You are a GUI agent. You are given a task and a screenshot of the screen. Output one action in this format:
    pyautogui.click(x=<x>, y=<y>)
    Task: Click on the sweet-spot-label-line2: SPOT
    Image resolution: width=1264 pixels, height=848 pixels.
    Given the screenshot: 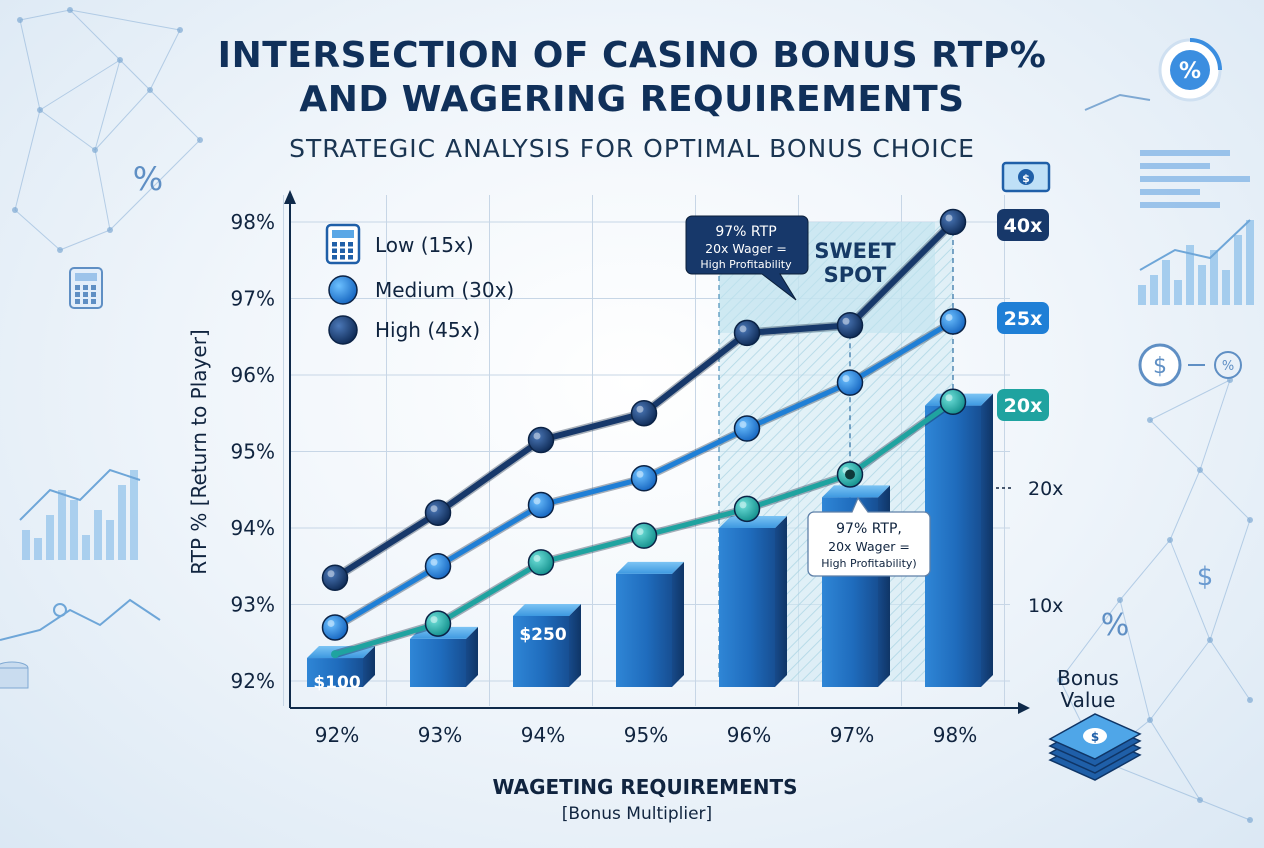 What is the action you would take?
    pyautogui.click(x=855, y=275)
    